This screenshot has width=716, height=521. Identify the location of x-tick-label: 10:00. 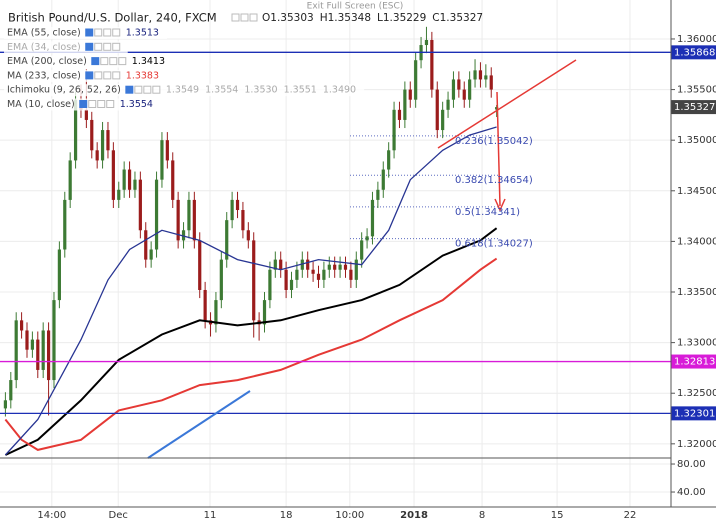
(349, 515).